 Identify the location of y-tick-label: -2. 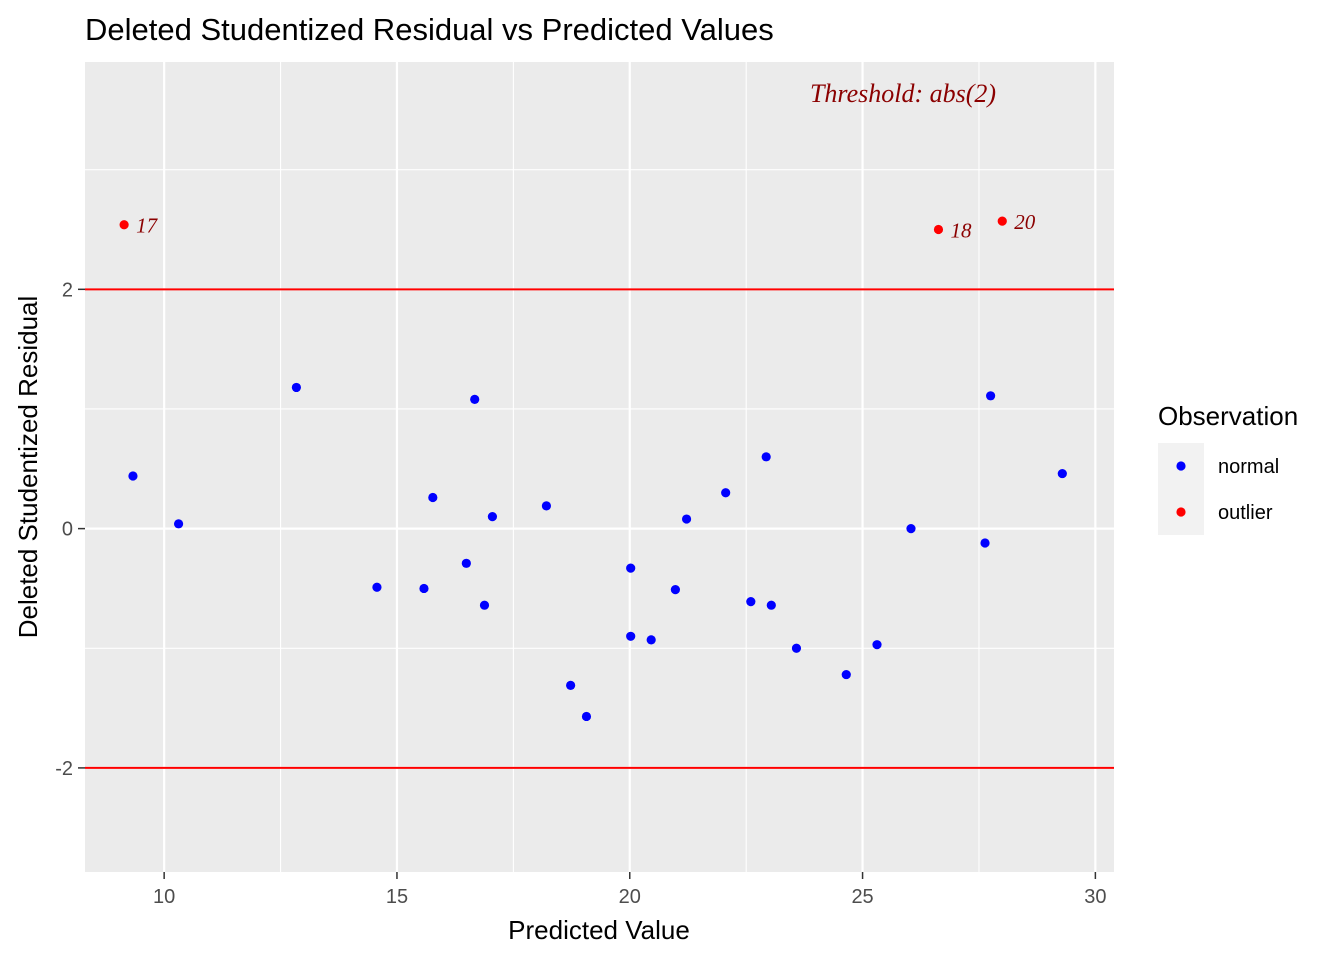
(64, 769).